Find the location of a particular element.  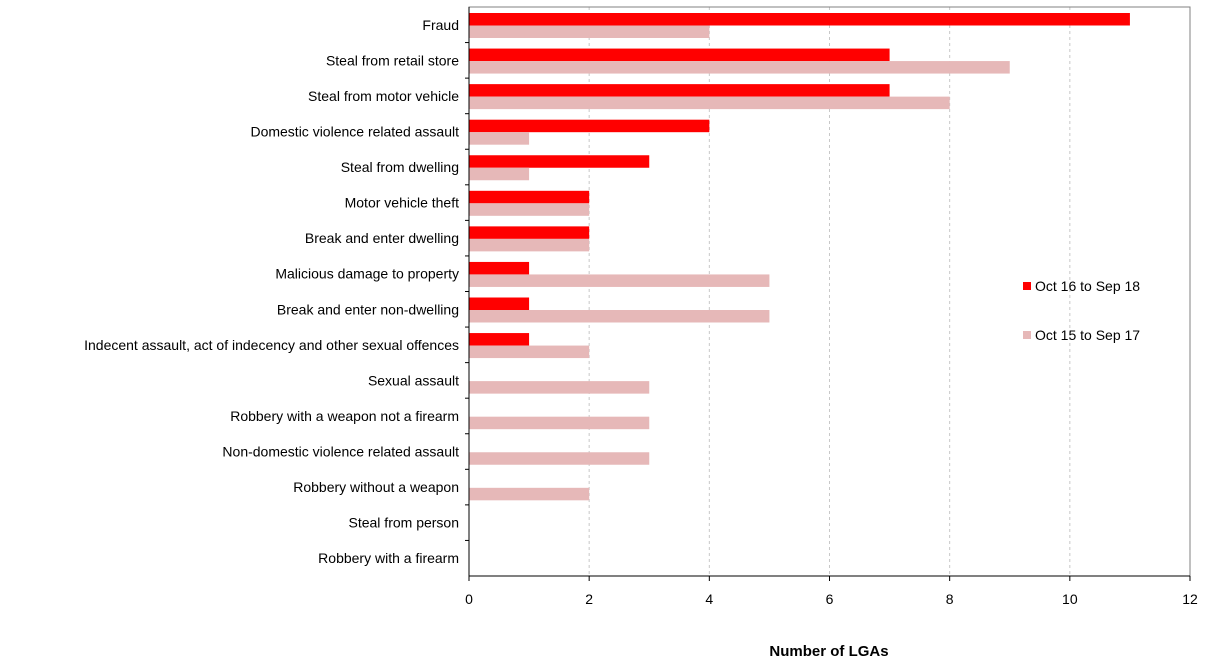

category-label: Break and enter non-dwelling is located at coordinates (368, 309).